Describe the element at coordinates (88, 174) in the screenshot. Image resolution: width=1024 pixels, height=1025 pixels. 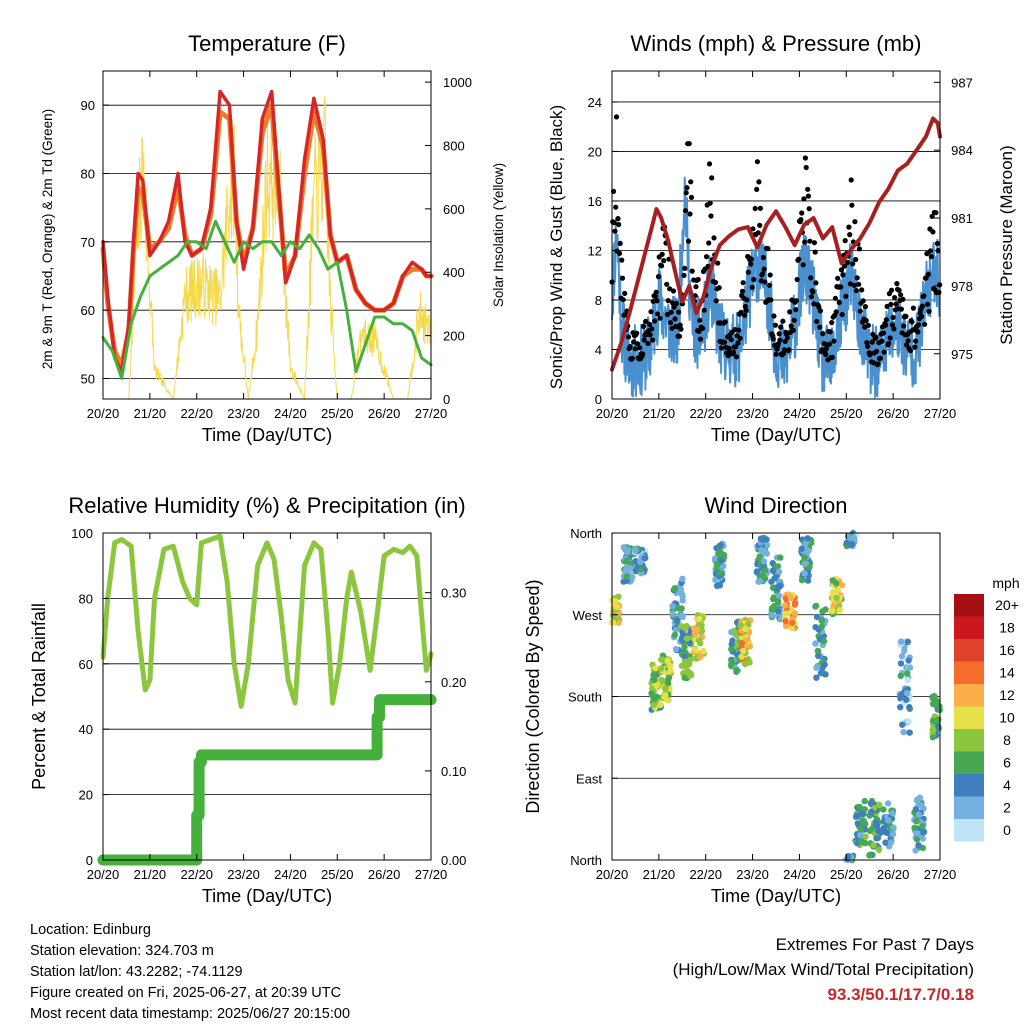
I see `y-tick-label: 80` at that location.